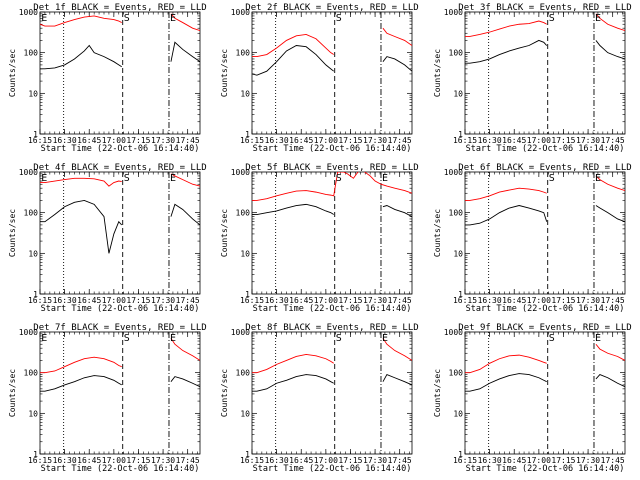  I want to click on panel-title: Det 1f BLACK = Events, RED = LLD, so click(119, 8).